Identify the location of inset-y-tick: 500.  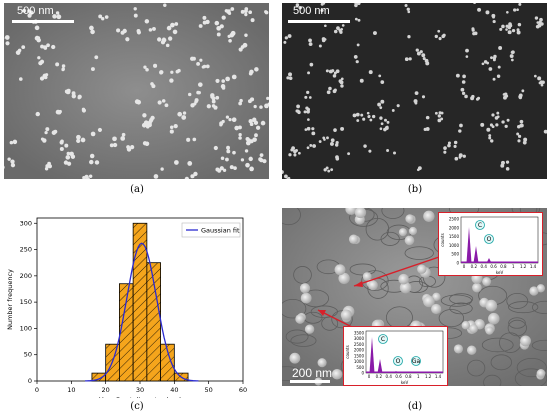
(455, 254).